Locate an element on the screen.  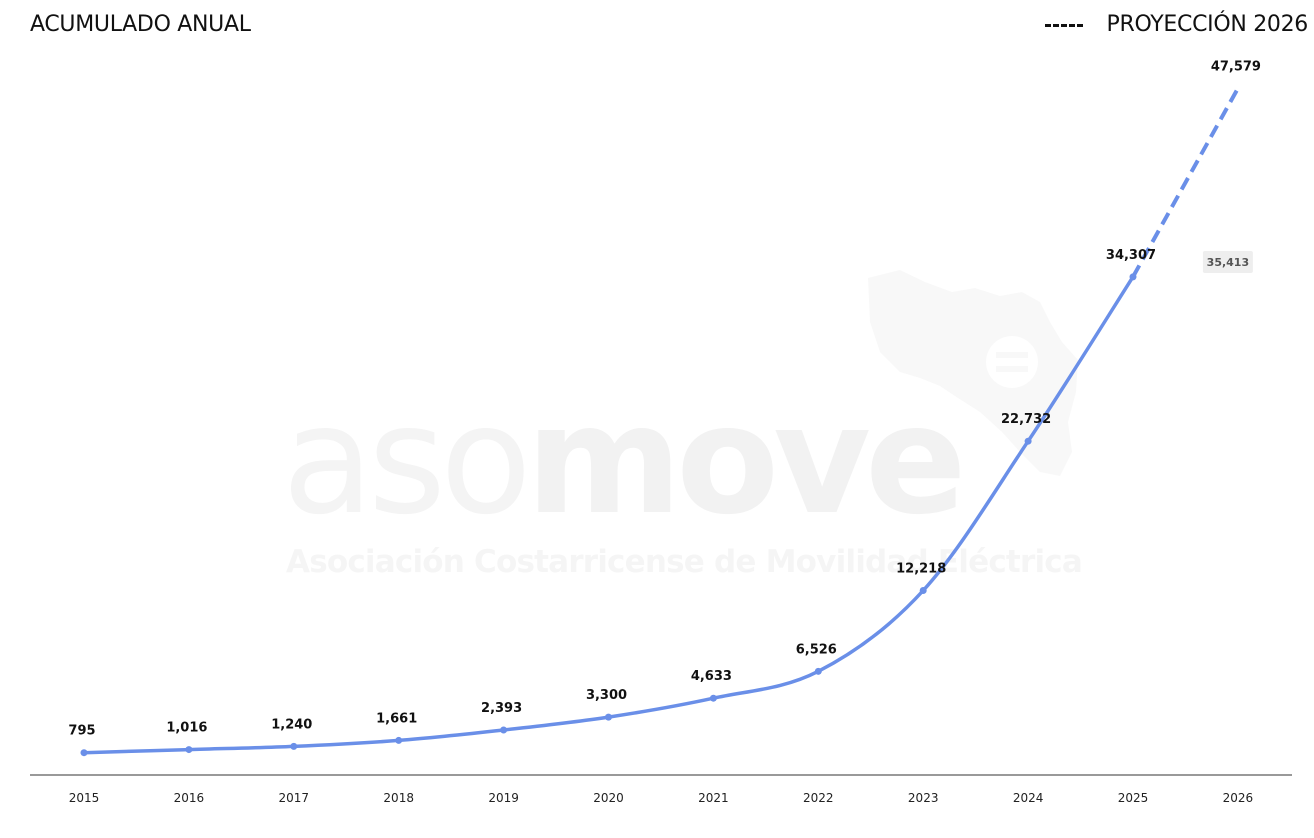
data-label: 1,016 is located at coordinates (186, 728).